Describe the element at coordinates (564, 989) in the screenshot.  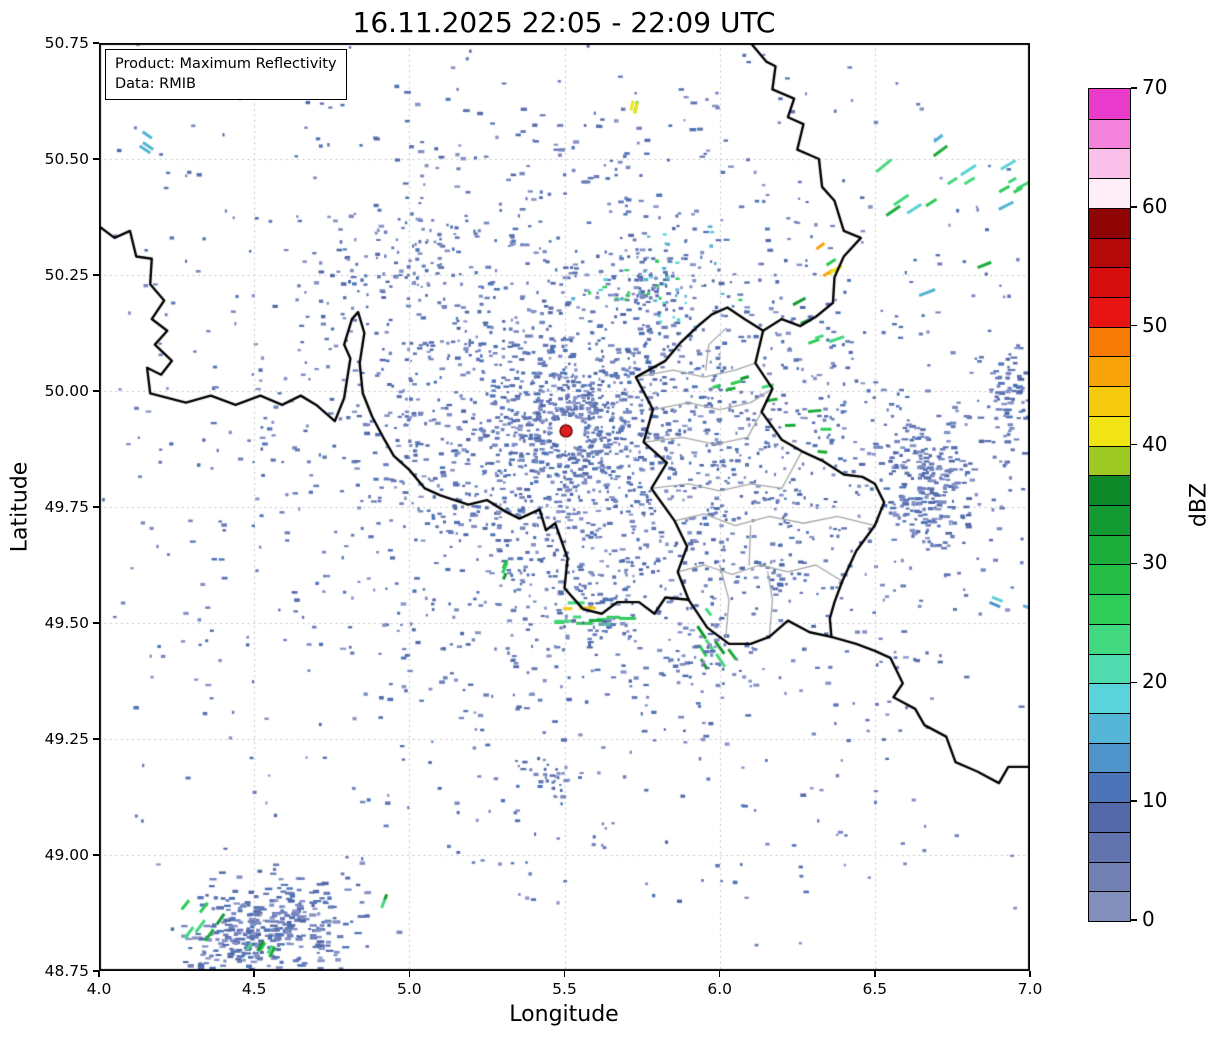
I see `x-tick-label: 5.5` at that location.